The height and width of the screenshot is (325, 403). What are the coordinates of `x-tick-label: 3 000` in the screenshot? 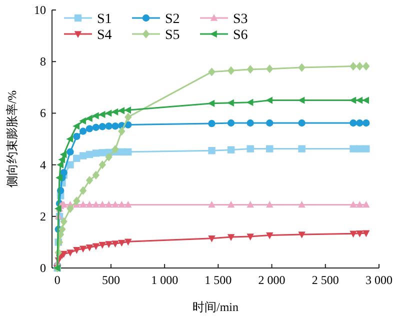 It's located at (379, 280).